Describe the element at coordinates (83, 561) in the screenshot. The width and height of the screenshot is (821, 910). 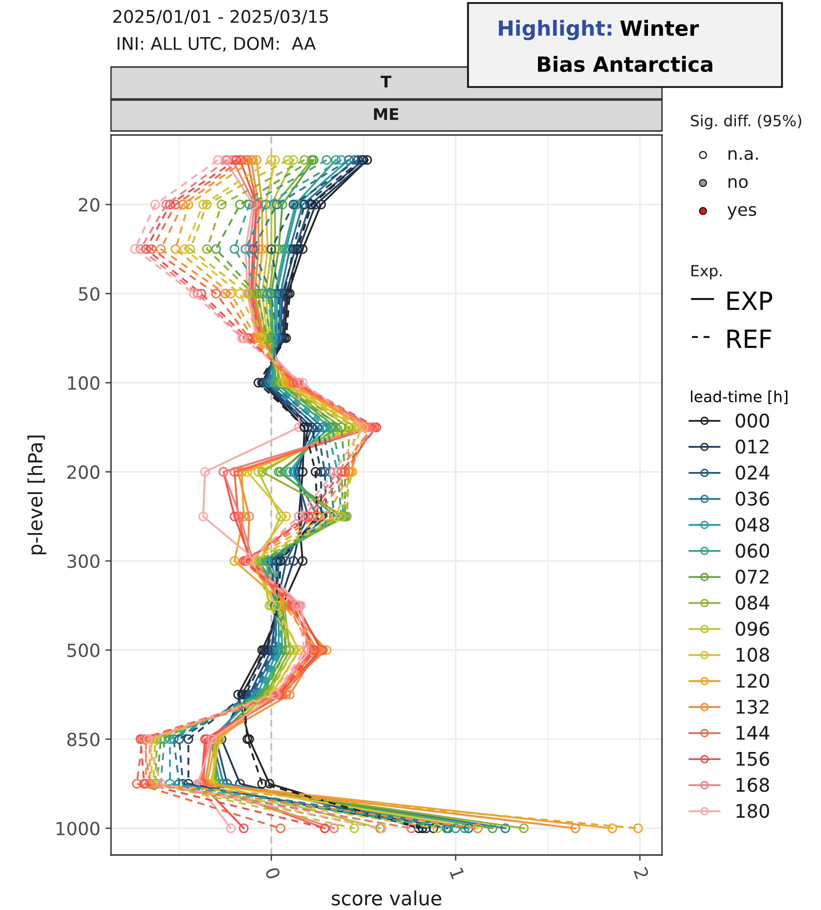
I see `y-tick-label: 300` at that location.